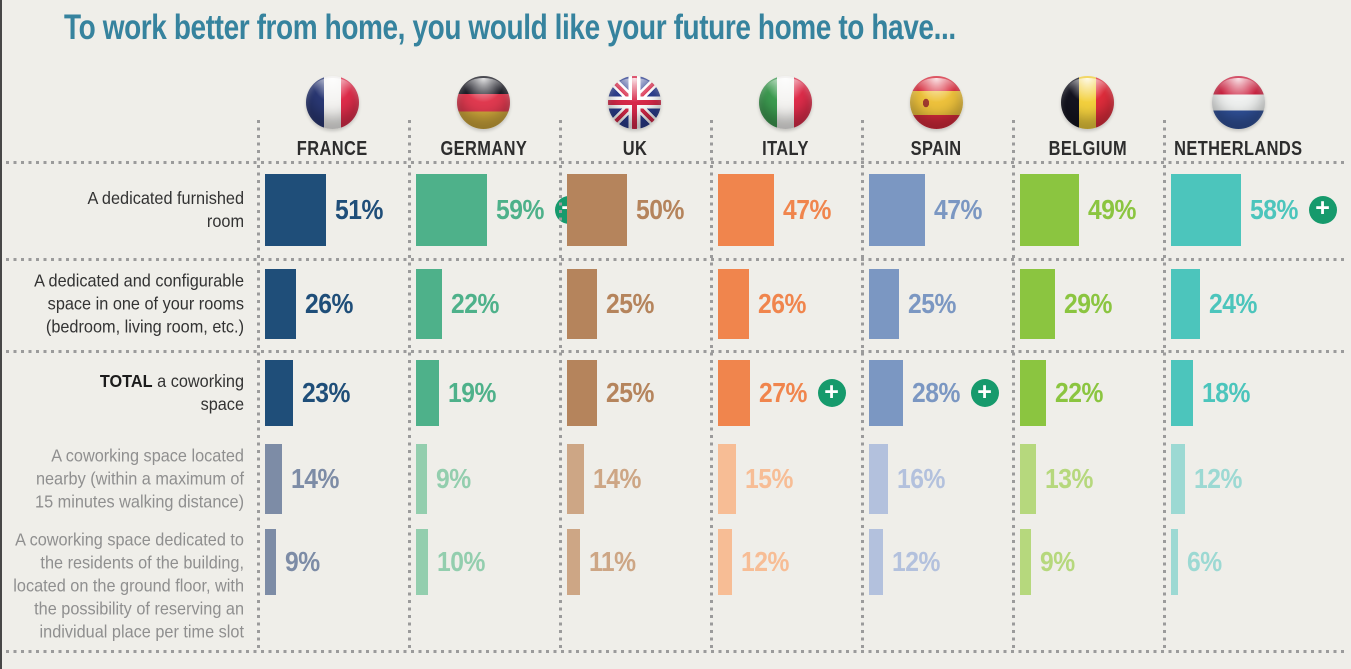  I want to click on bar-value: 24%, so click(1233, 303).